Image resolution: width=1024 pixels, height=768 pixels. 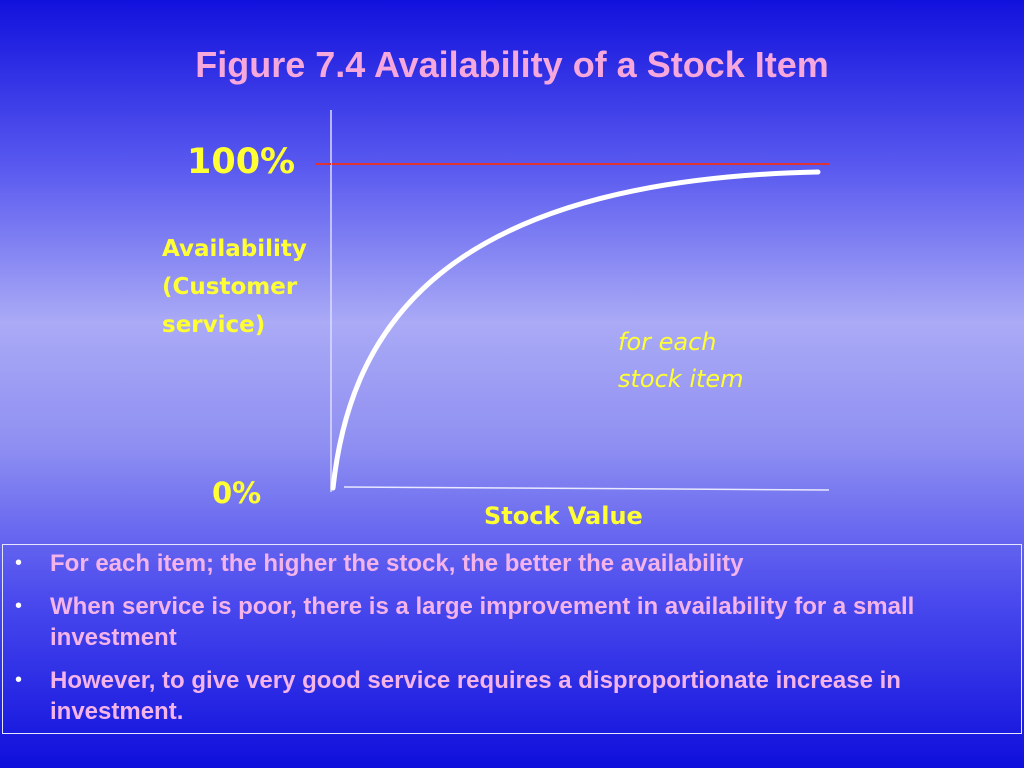 I want to click on y-axis-label-line: (Customer, so click(x=230, y=287).